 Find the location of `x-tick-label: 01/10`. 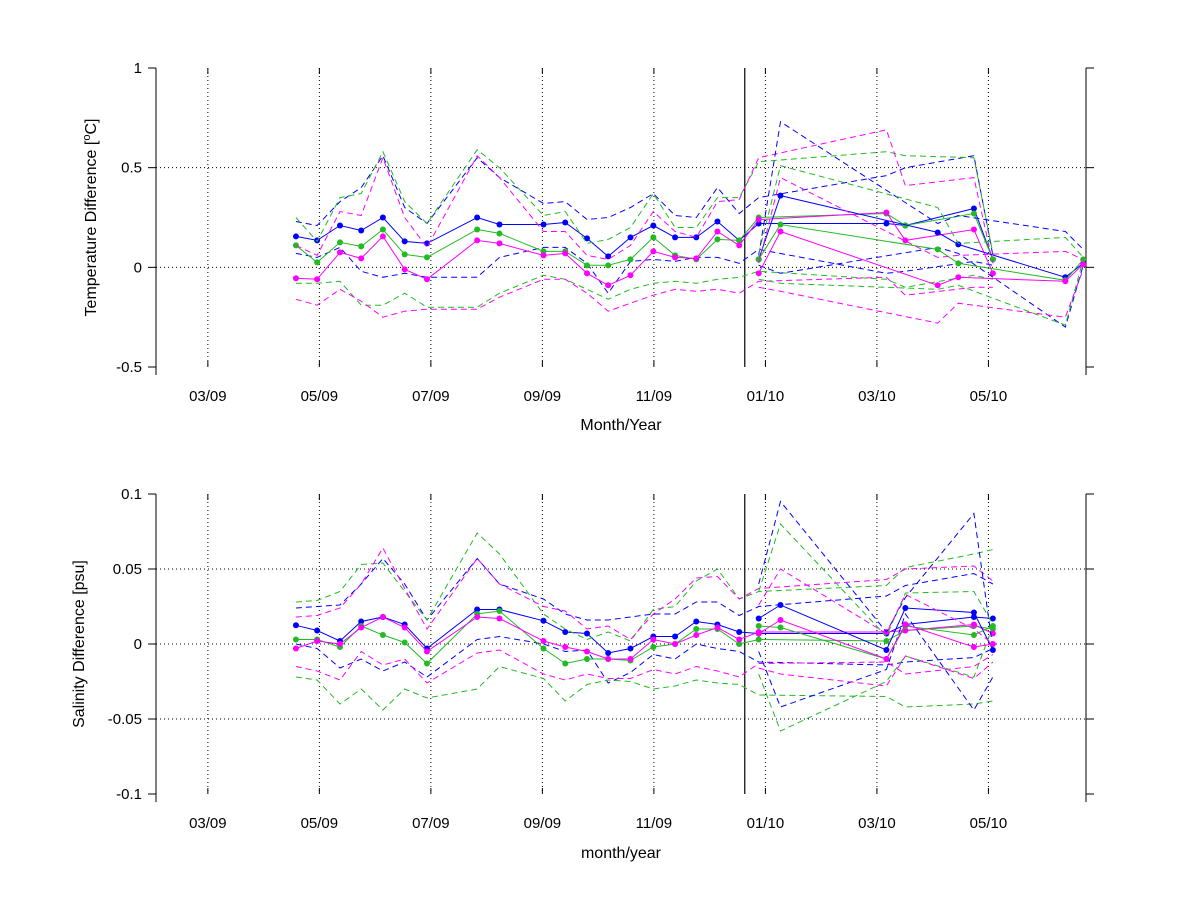

x-tick-label: 01/10 is located at coordinates (766, 396).